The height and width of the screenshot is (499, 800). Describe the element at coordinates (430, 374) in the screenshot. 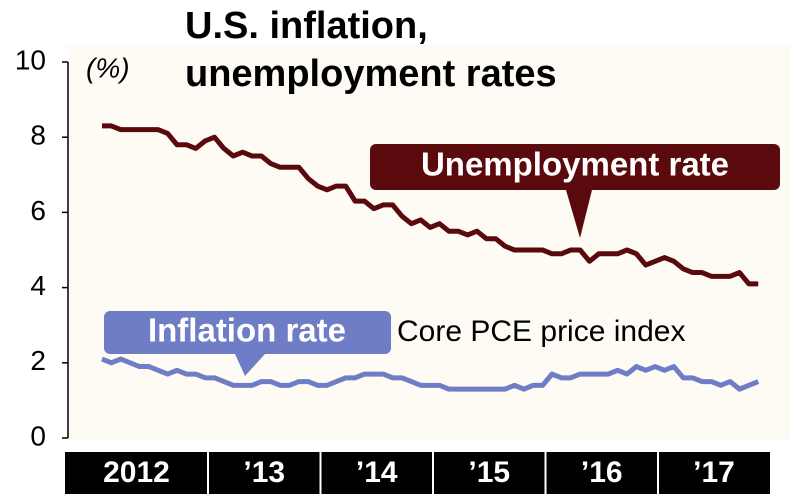

I see `series-line` at that location.